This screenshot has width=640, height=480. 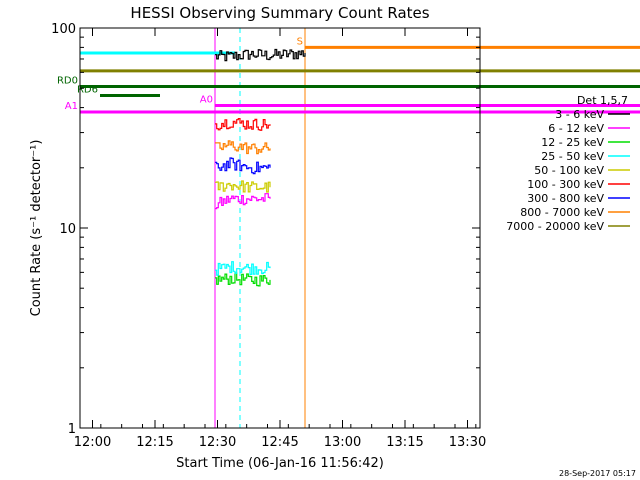 What do you see at coordinates (404, 442) in the screenshot?
I see `x-tick-label-5: 13:15` at bounding box center [404, 442].